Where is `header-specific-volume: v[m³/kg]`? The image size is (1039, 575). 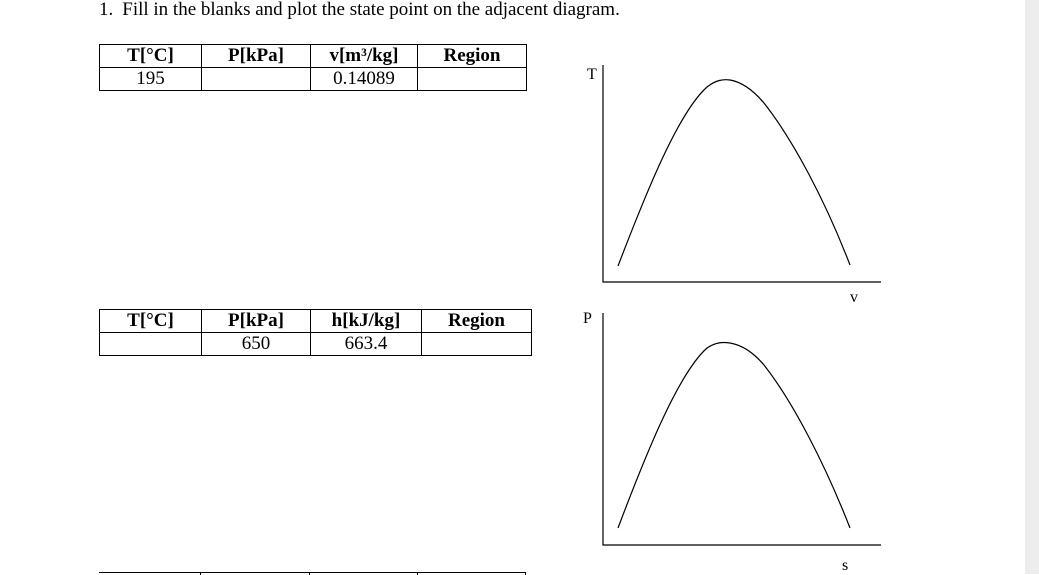
header-specific-volume: v[m³/kg] is located at coordinates (364, 56).